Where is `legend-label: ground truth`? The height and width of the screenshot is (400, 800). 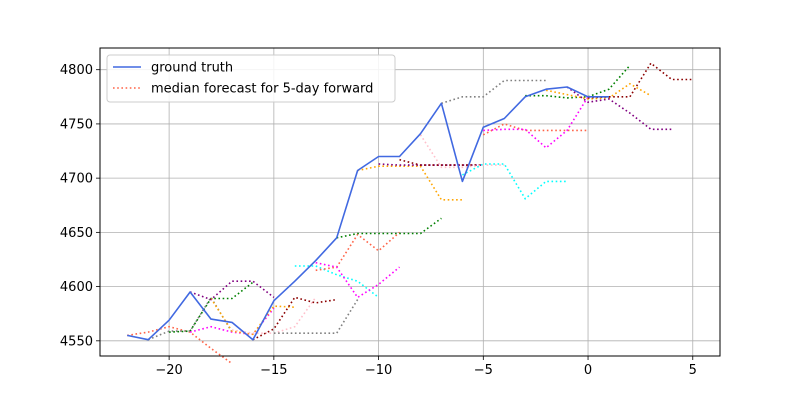
legend-label: ground truth is located at coordinates (192, 68).